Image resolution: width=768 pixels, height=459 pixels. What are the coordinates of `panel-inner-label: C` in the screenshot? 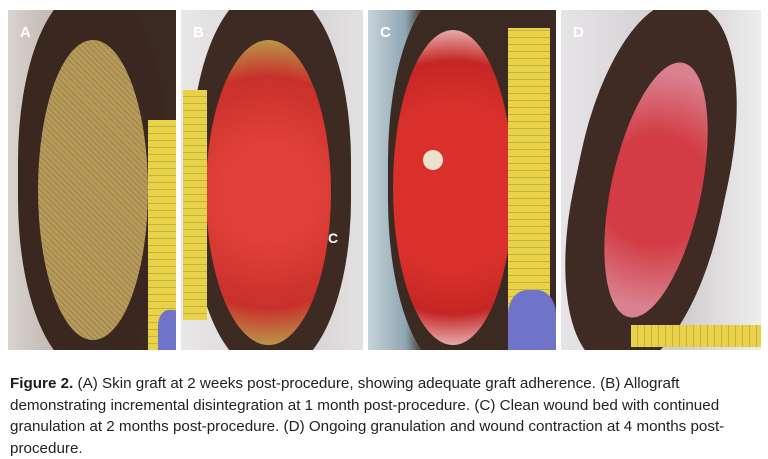 It's located at (333, 238).